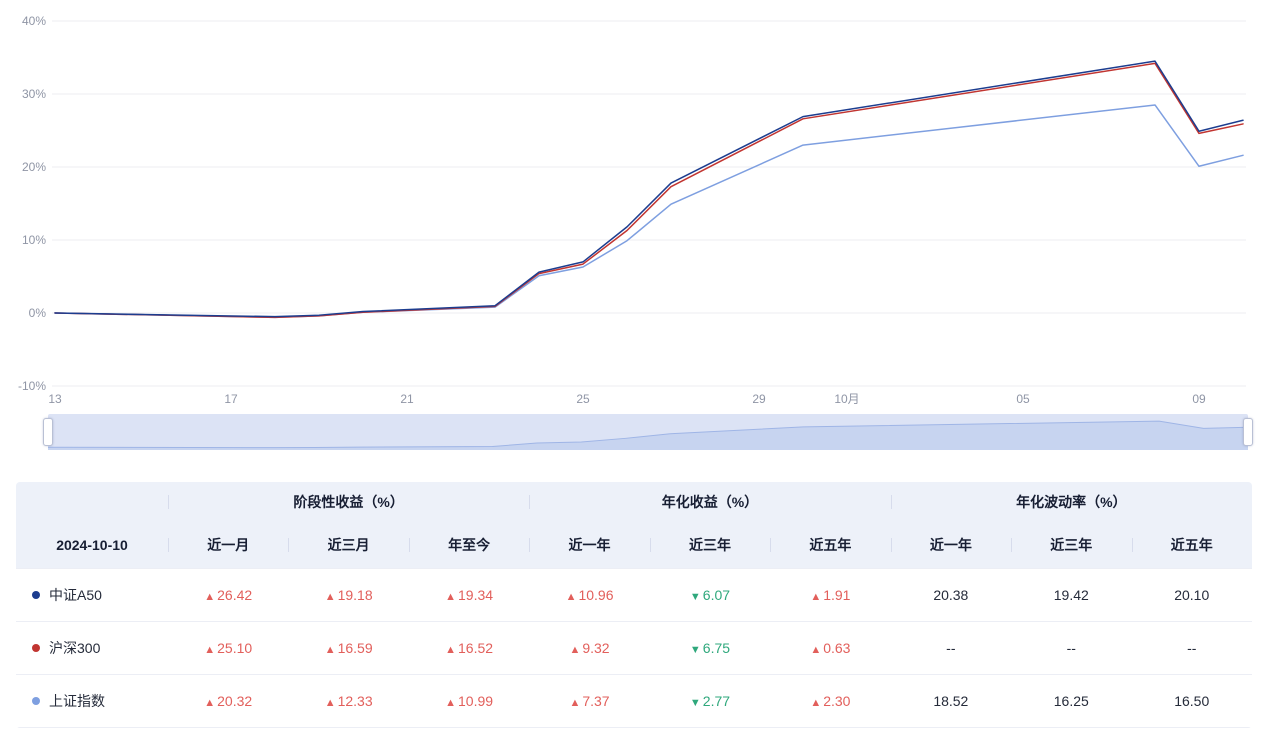 This screenshot has height=738, width=1268. Describe the element at coordinates (830, 648) in the screenshot. I see `metric-cell: ▲ 0.63` at that location.